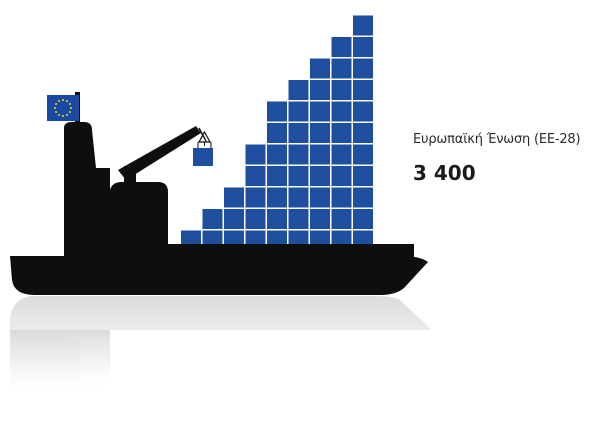  Describe the element at coordinates (203, 157) in the screenshot. I see `hanging-container` at that location.